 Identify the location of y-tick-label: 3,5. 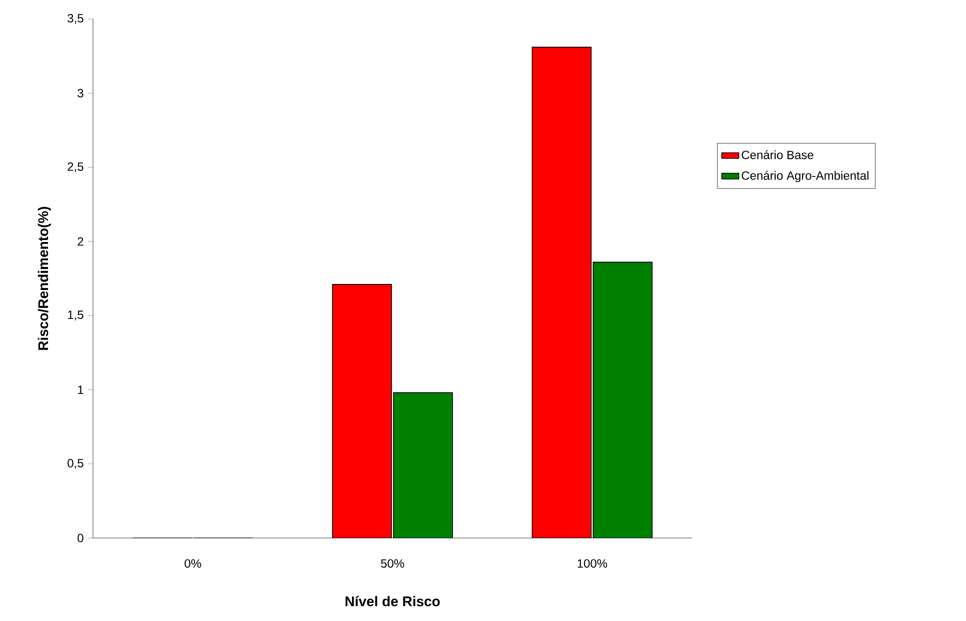
(76, 19).